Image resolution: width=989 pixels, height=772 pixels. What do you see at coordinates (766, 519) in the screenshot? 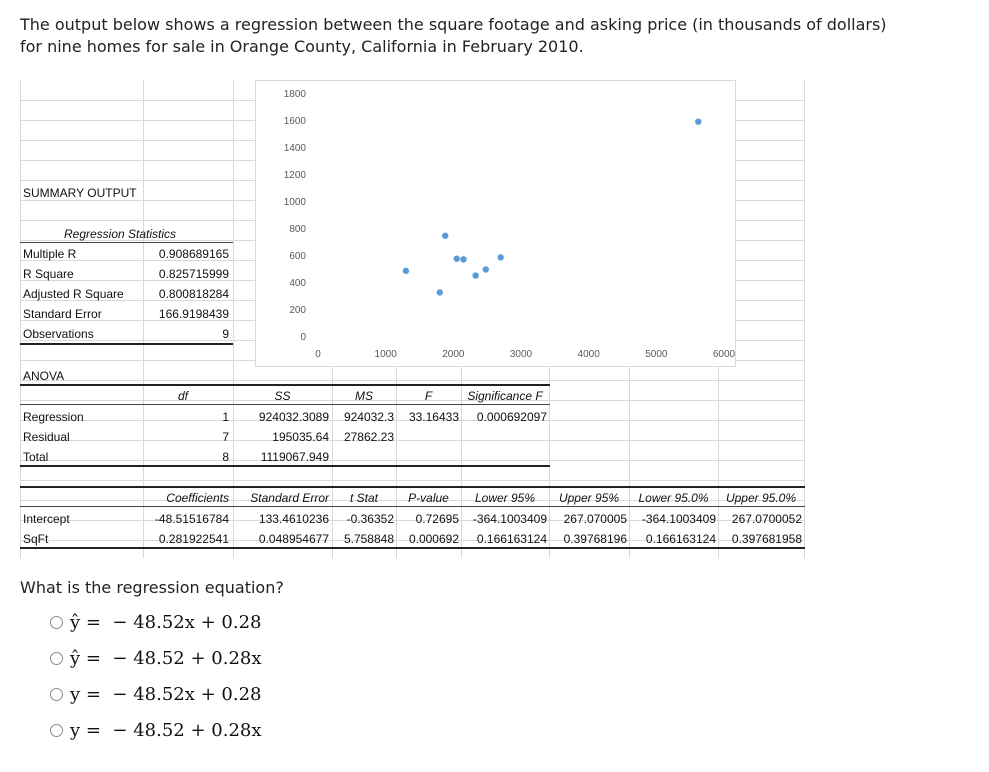
I see `coef-value: 267.0700052` at bounding box center [766, 519].